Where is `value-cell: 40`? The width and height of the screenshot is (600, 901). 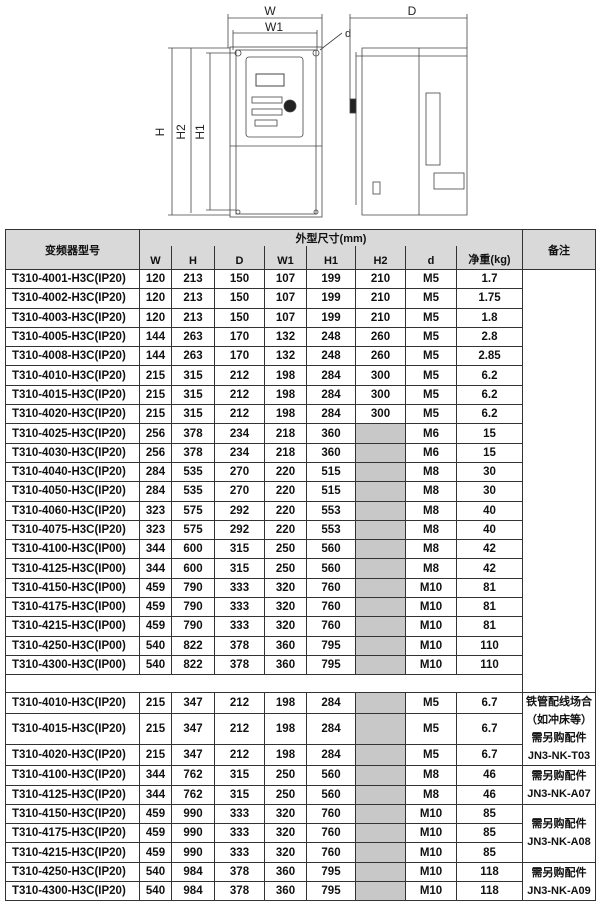 value-cell: 40 is located at coordinates (489, 510).